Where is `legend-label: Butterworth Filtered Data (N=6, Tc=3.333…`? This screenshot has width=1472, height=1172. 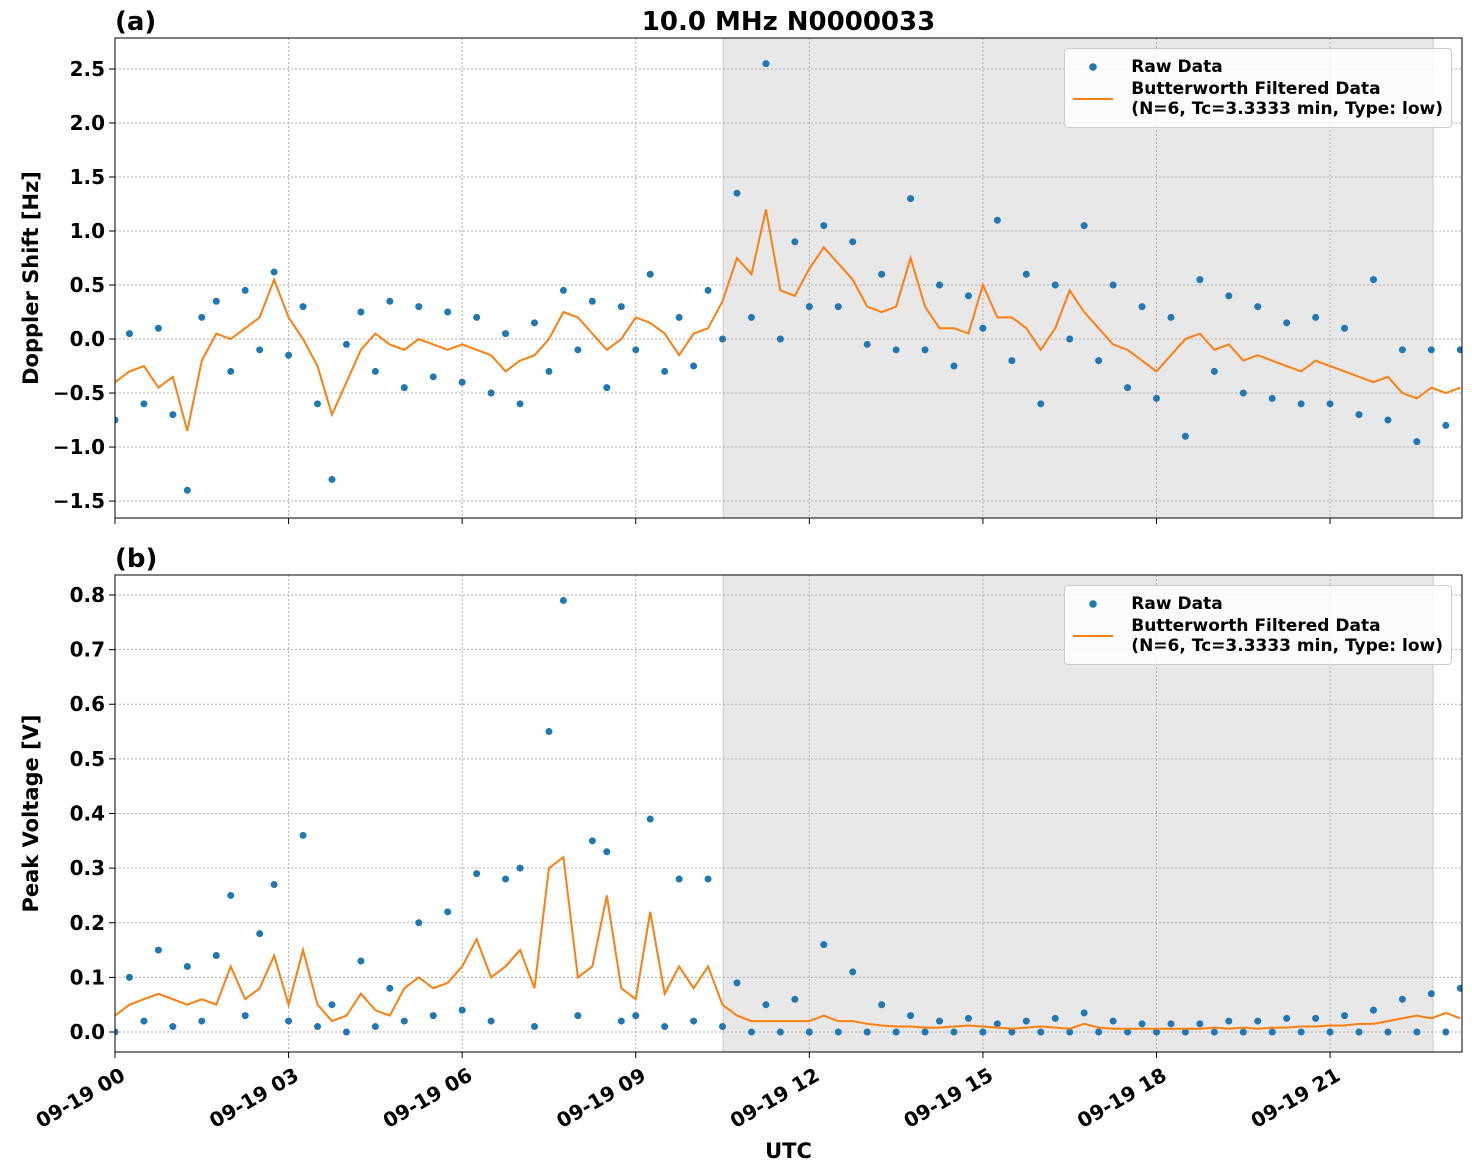
legend-label: Butterworth Filtered Data (N=6, Tc=3.333… is located at coordinates (1287, 99).